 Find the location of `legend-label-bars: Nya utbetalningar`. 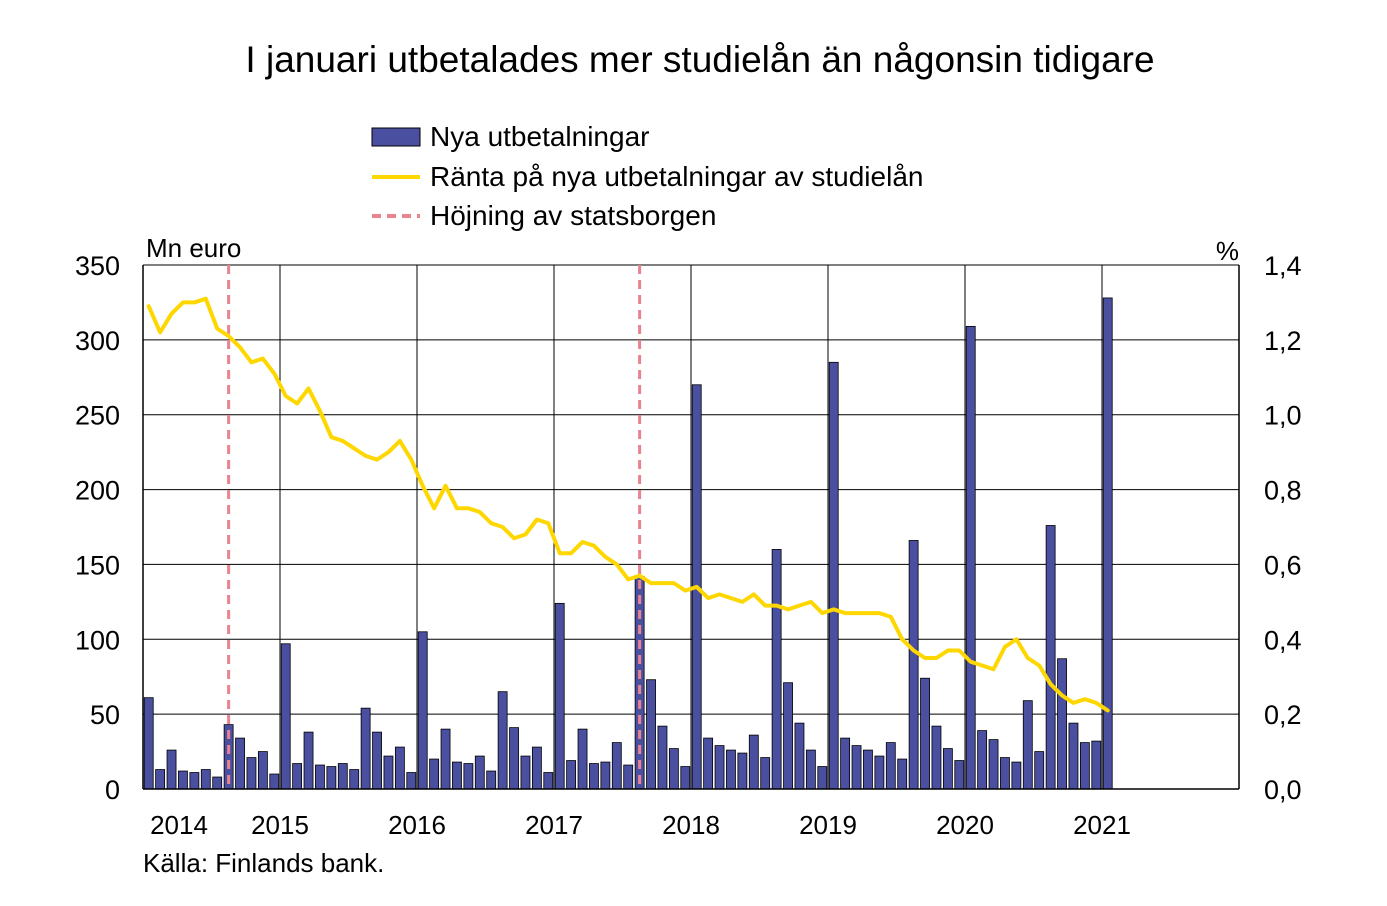

legend-label-bars: Nya utbetalningar is located at coordinates (539, 136).